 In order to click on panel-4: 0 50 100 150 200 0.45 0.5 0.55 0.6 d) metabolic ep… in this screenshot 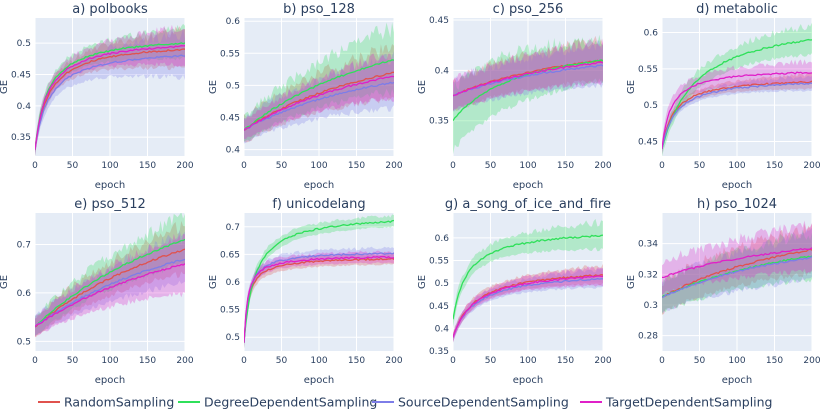, I will do `click(723, 96)`.